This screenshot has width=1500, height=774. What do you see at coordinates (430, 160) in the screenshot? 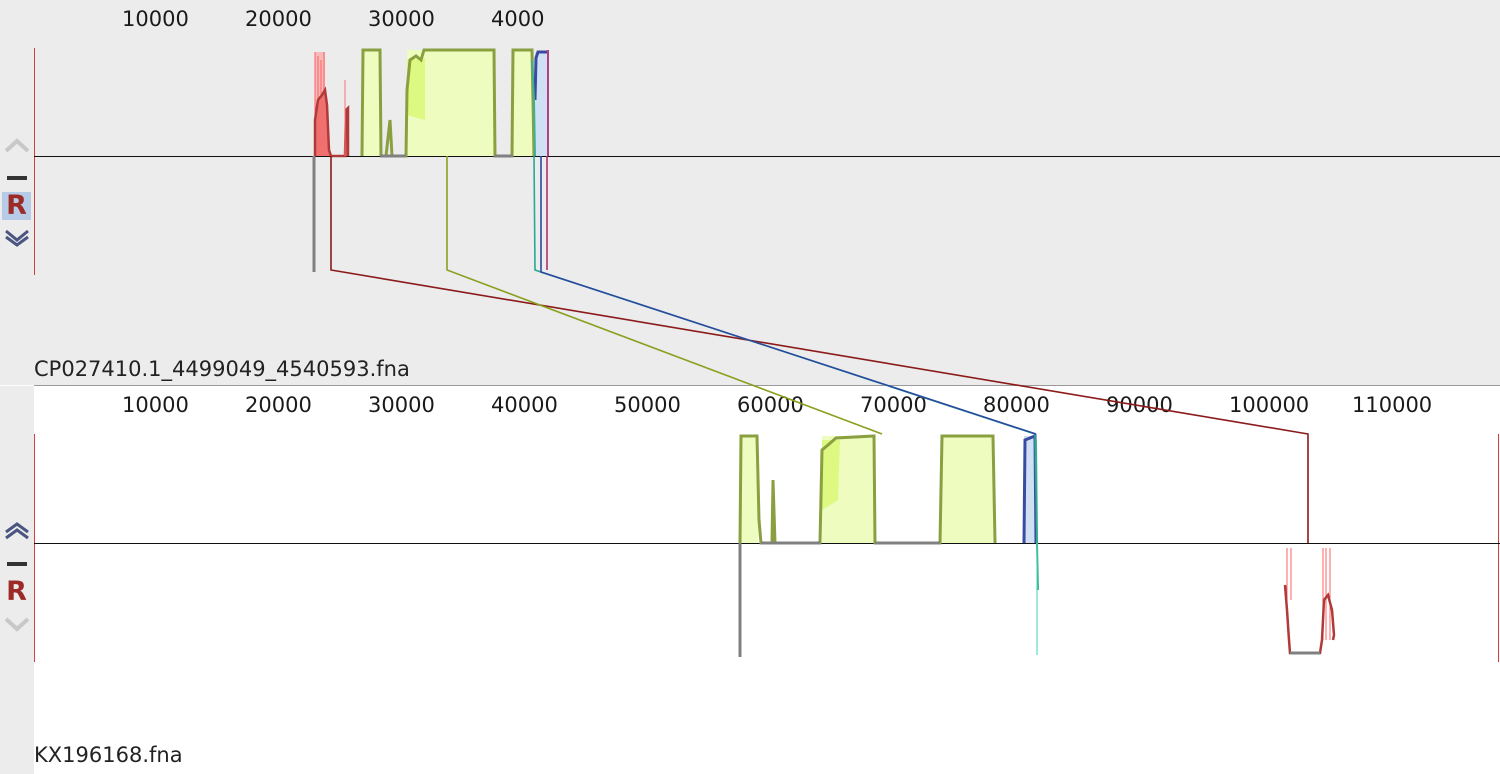
I see `lcb-blocks-top` at bounding box center [430, 160].